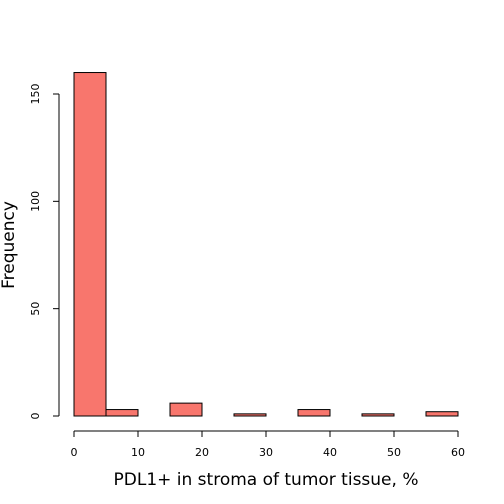  I want to click on y-tick-label: 0, so click(35, 416).